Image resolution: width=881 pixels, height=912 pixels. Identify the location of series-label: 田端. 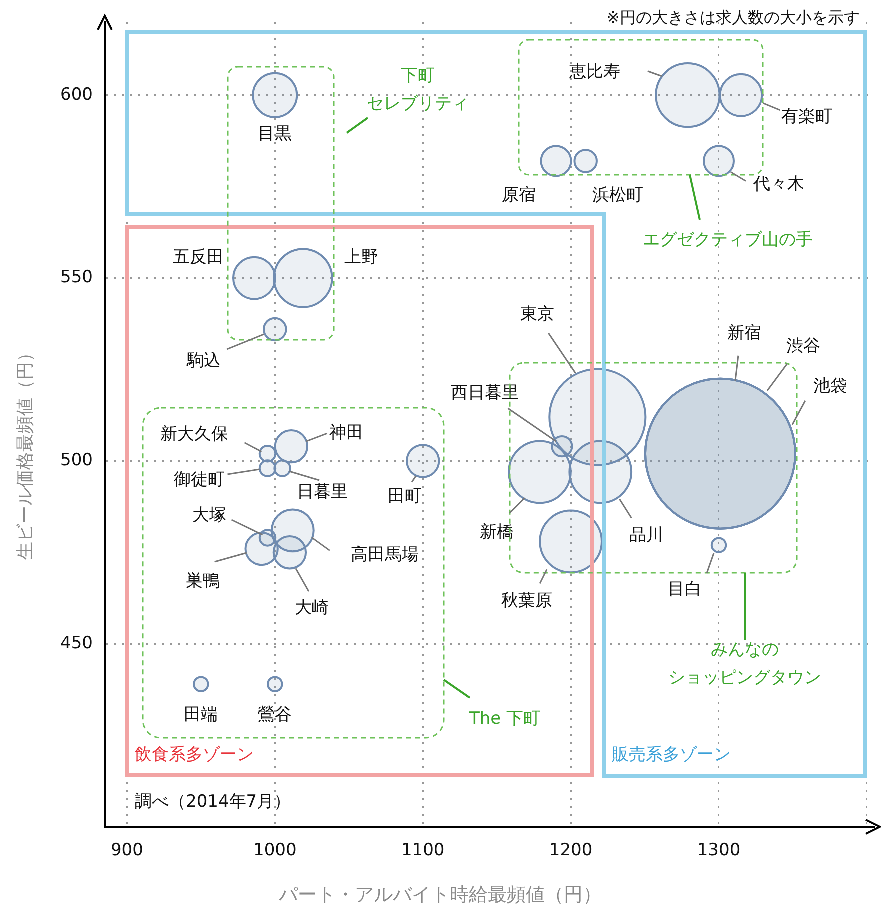
(201, 714).